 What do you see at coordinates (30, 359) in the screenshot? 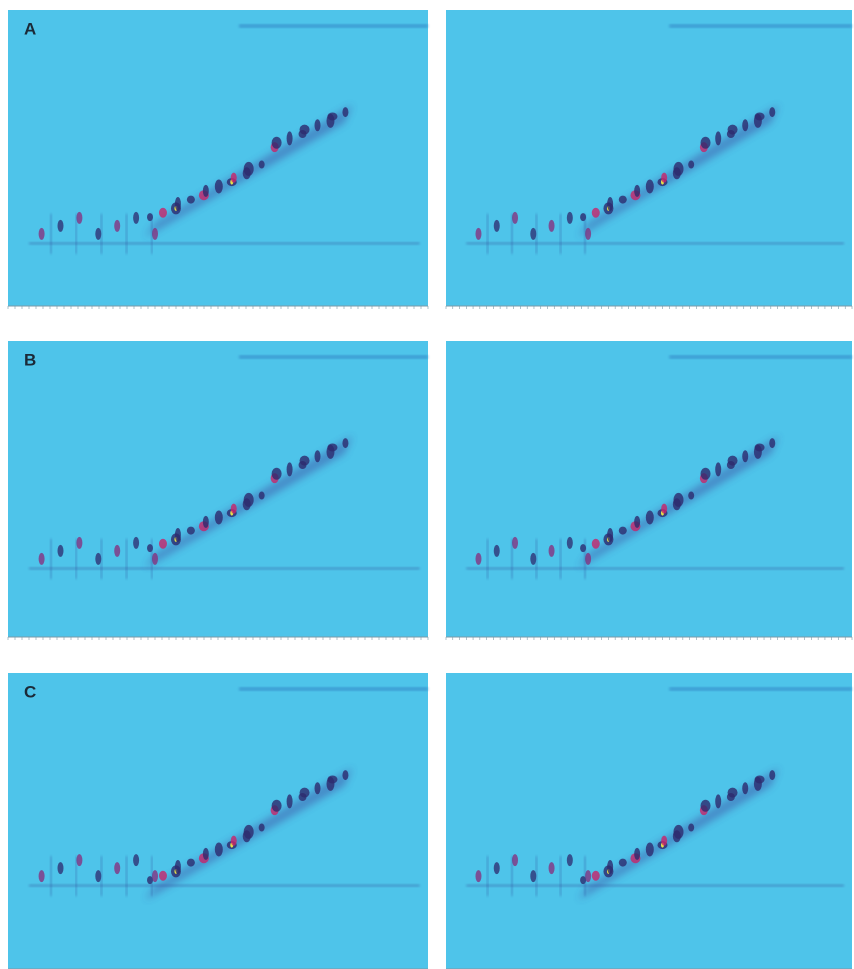
I see `panel-label: B` at bounding box center [30, 359].